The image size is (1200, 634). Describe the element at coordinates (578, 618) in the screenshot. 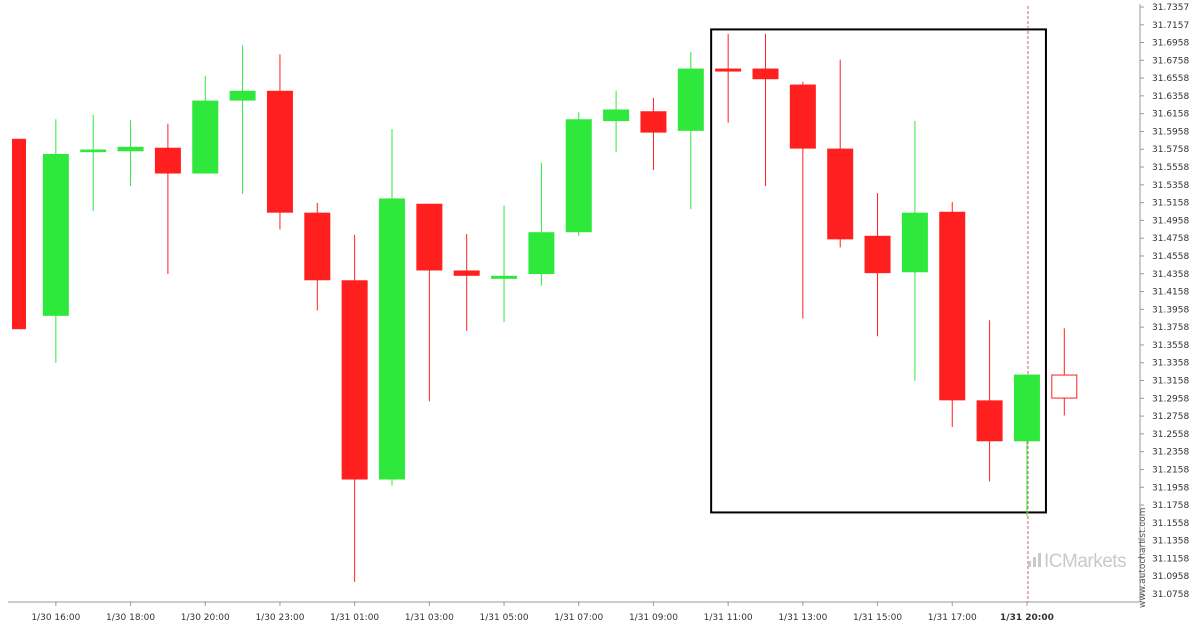

I see `x-tick-label: 1/31 07:00` at that location.